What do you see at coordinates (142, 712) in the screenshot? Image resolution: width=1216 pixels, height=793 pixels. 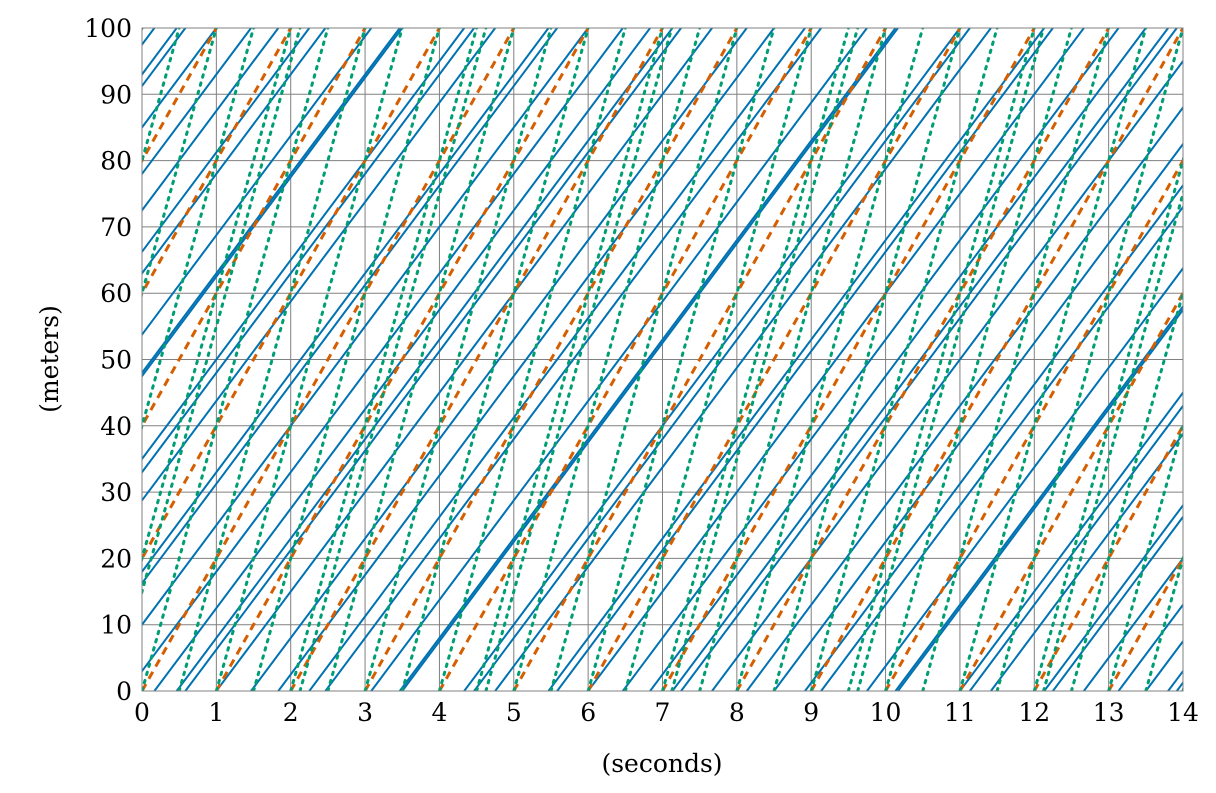 I see `x-tick-label: 0` at bounding box center [142, 712].